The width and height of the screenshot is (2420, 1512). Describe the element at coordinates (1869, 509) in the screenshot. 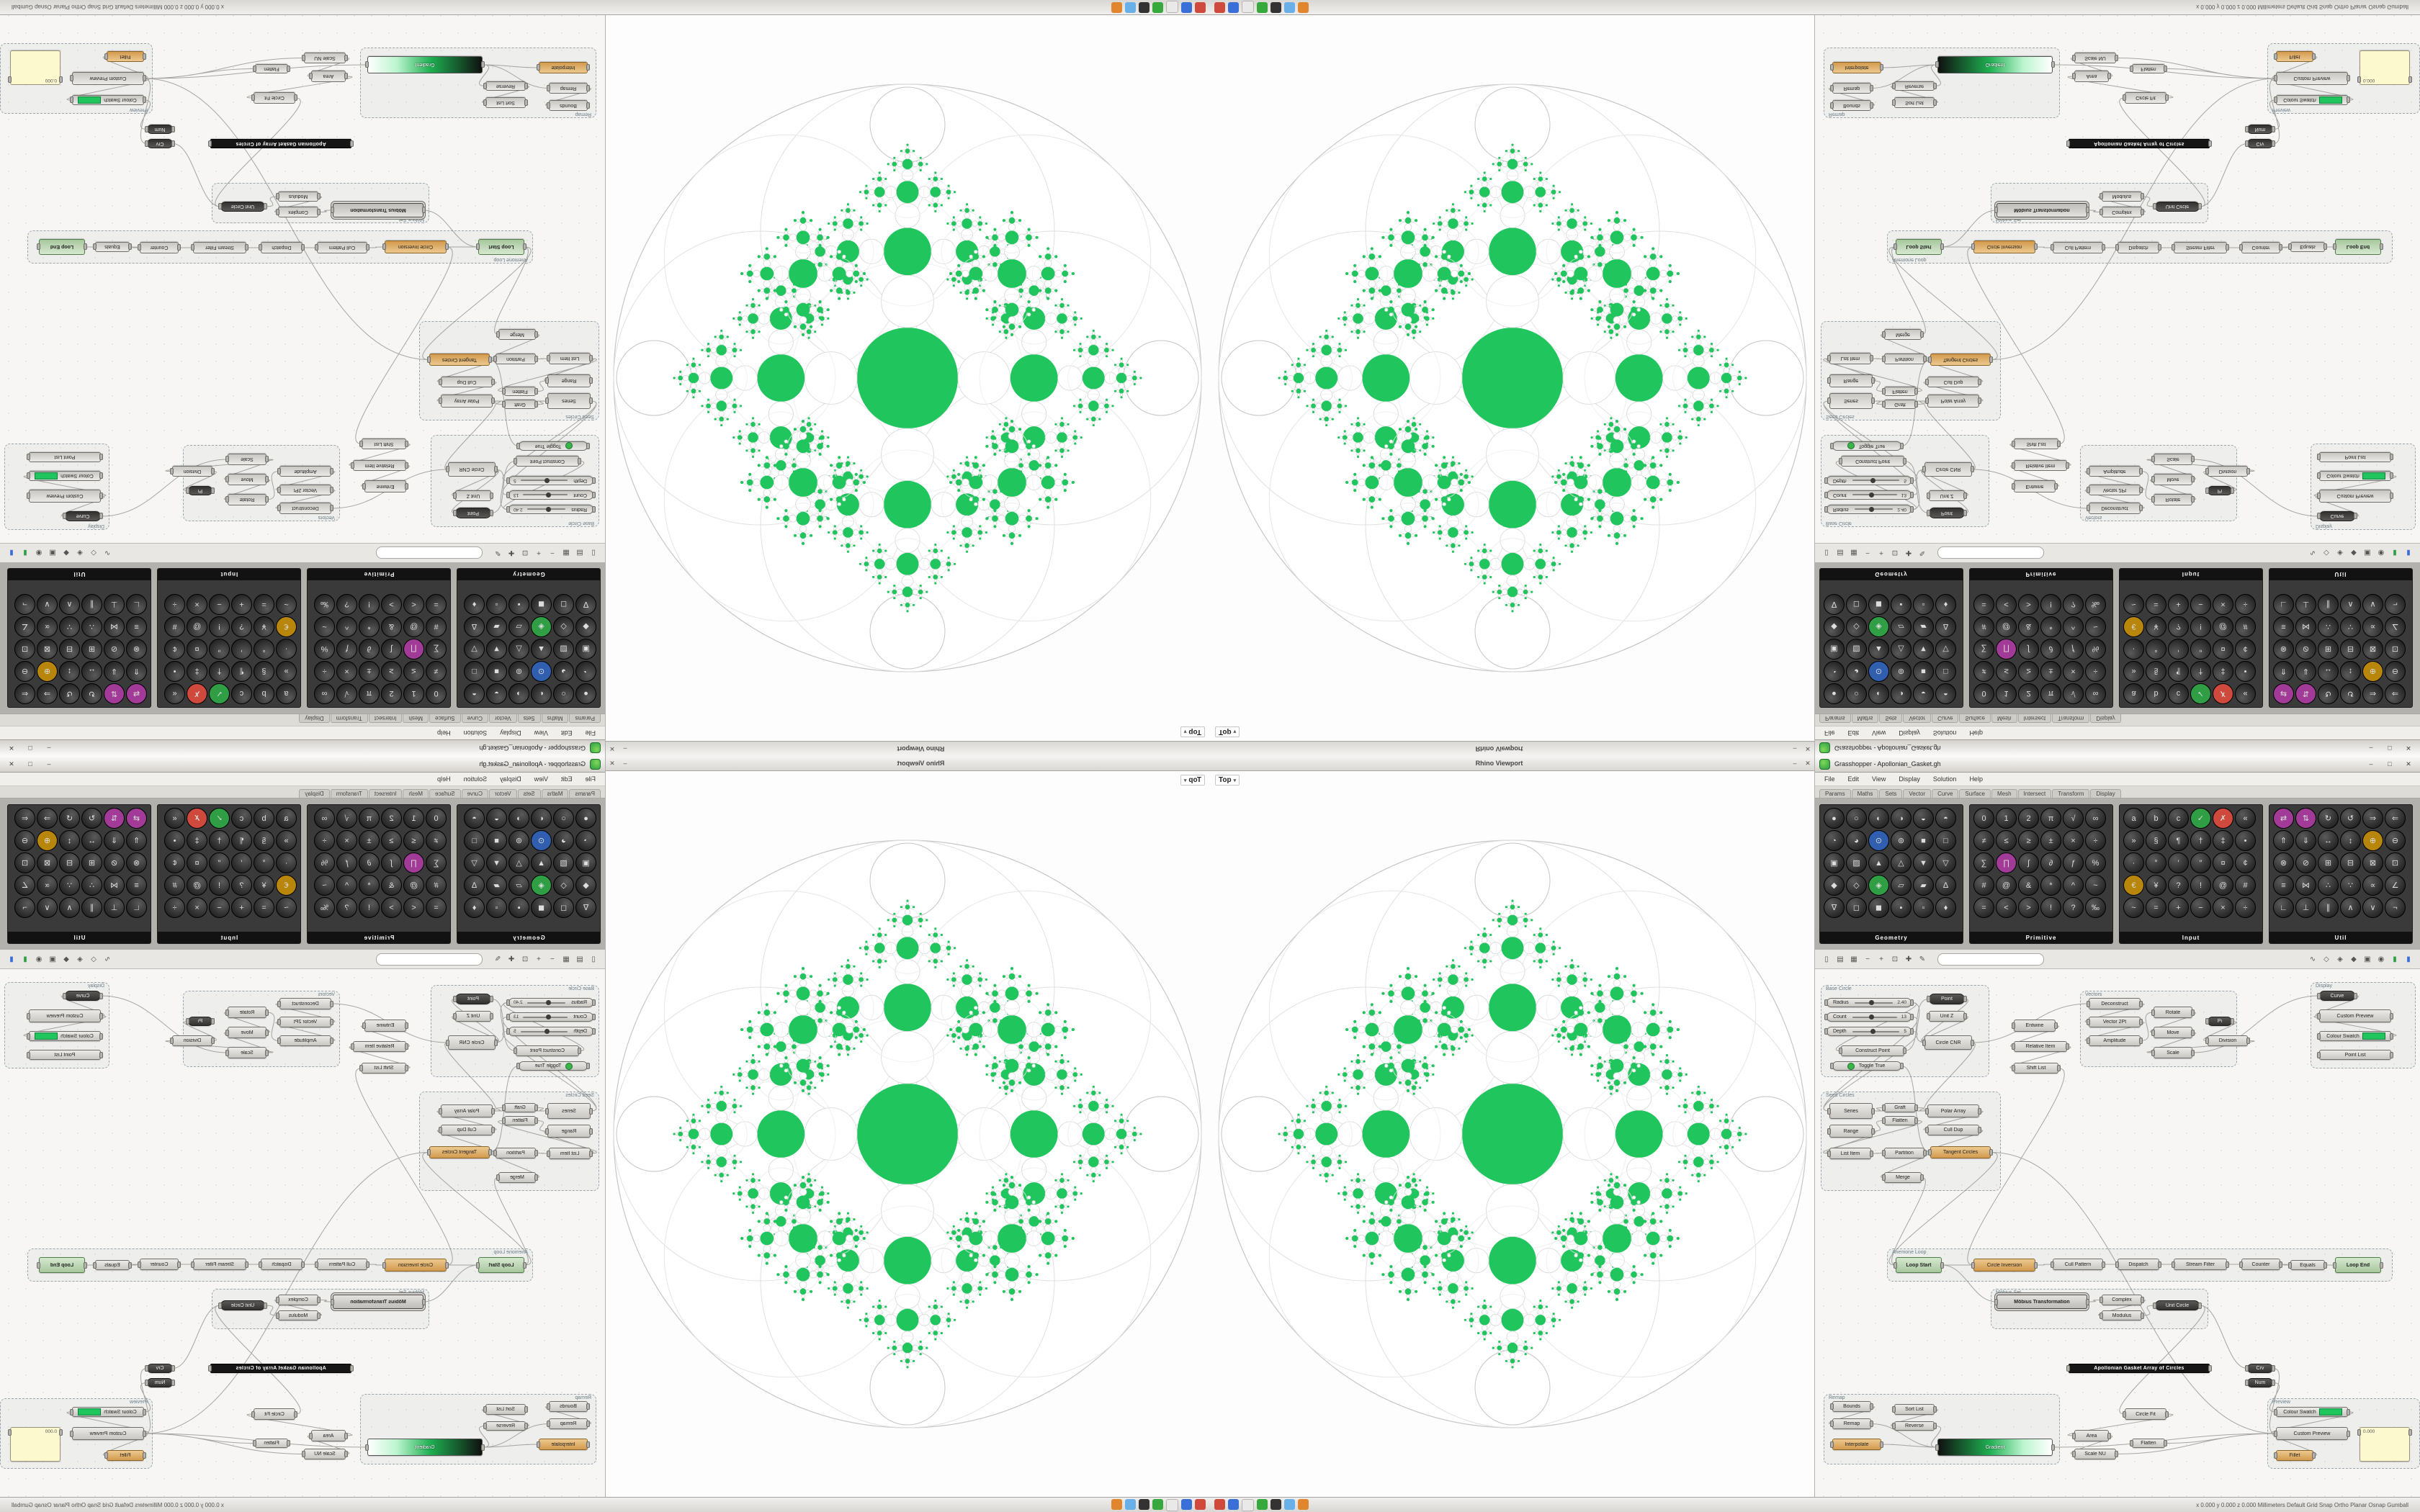

I see `gh-node: Radius 2.40` at that location.